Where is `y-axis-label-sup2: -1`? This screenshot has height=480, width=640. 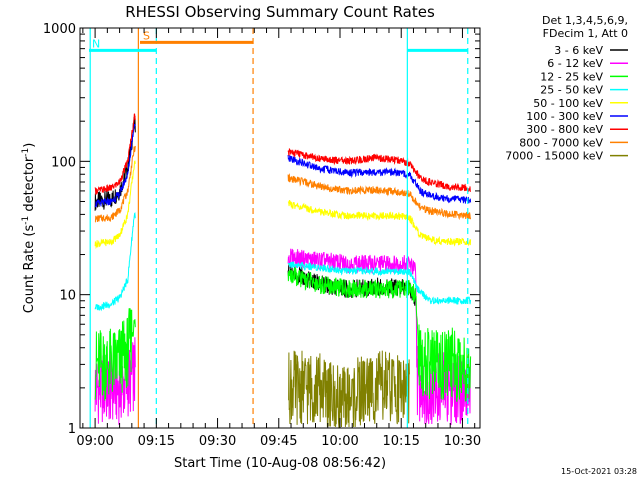
y-axis-label-sup2: -1 is located at coordinates (26, 152).